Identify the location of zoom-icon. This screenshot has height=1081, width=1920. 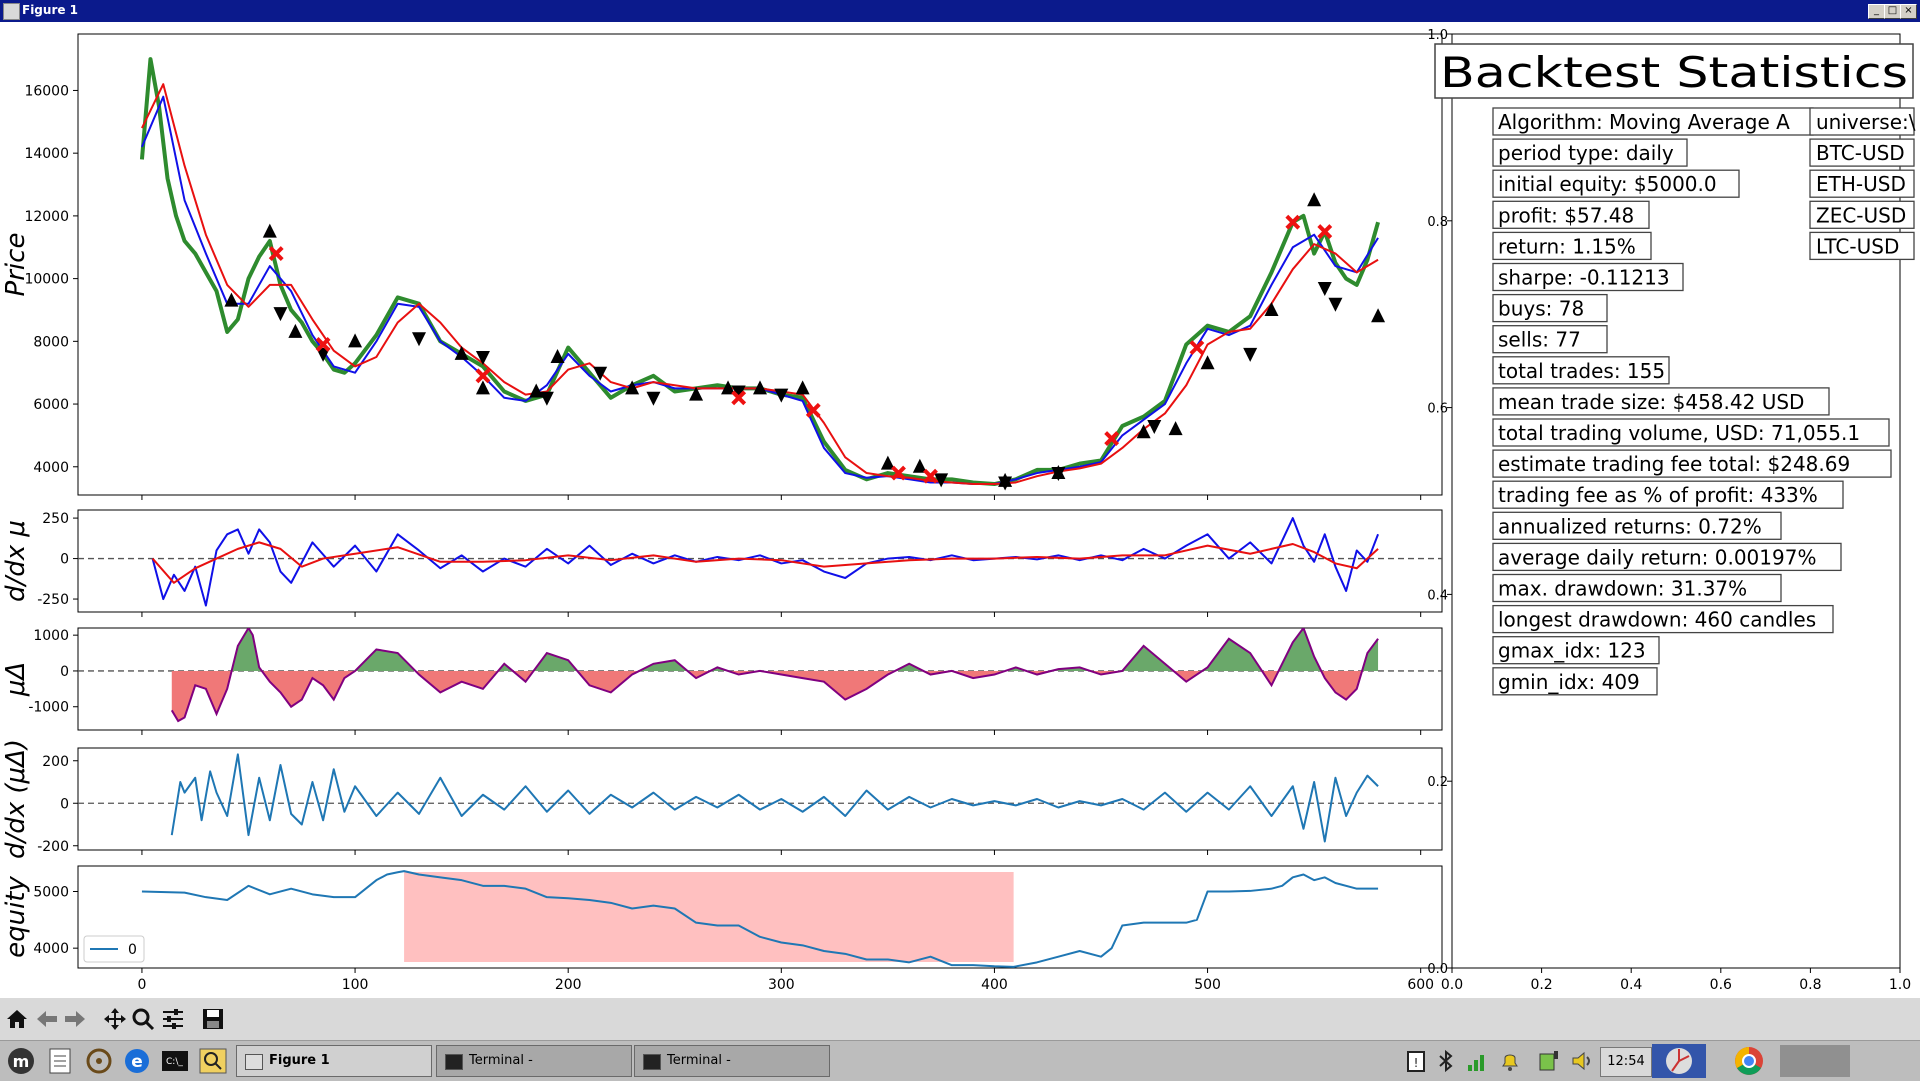
(143, 1019).